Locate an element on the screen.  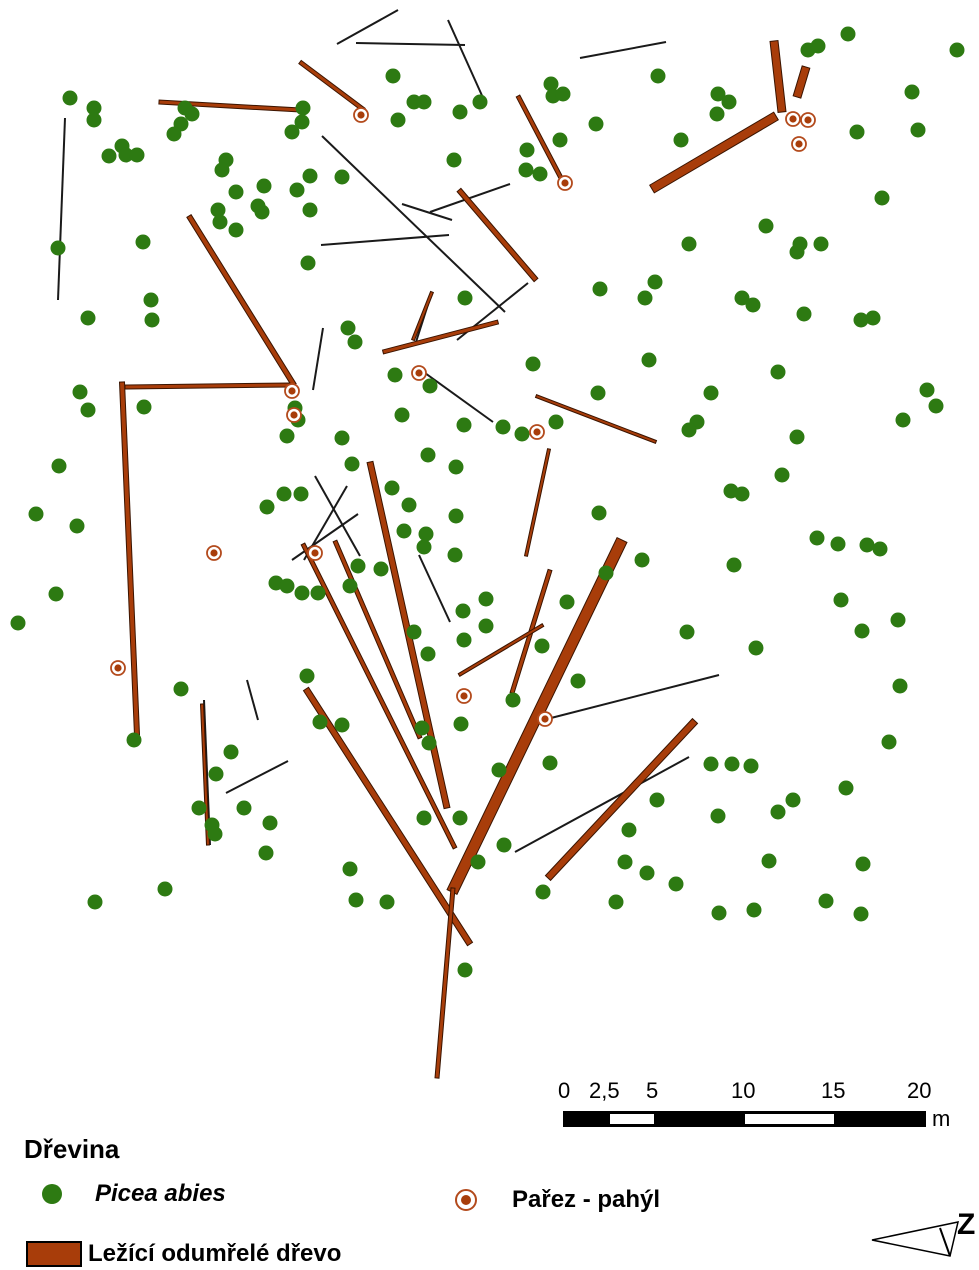
legend-tree-label: Picea abies is located at coordinates (160, 1193).